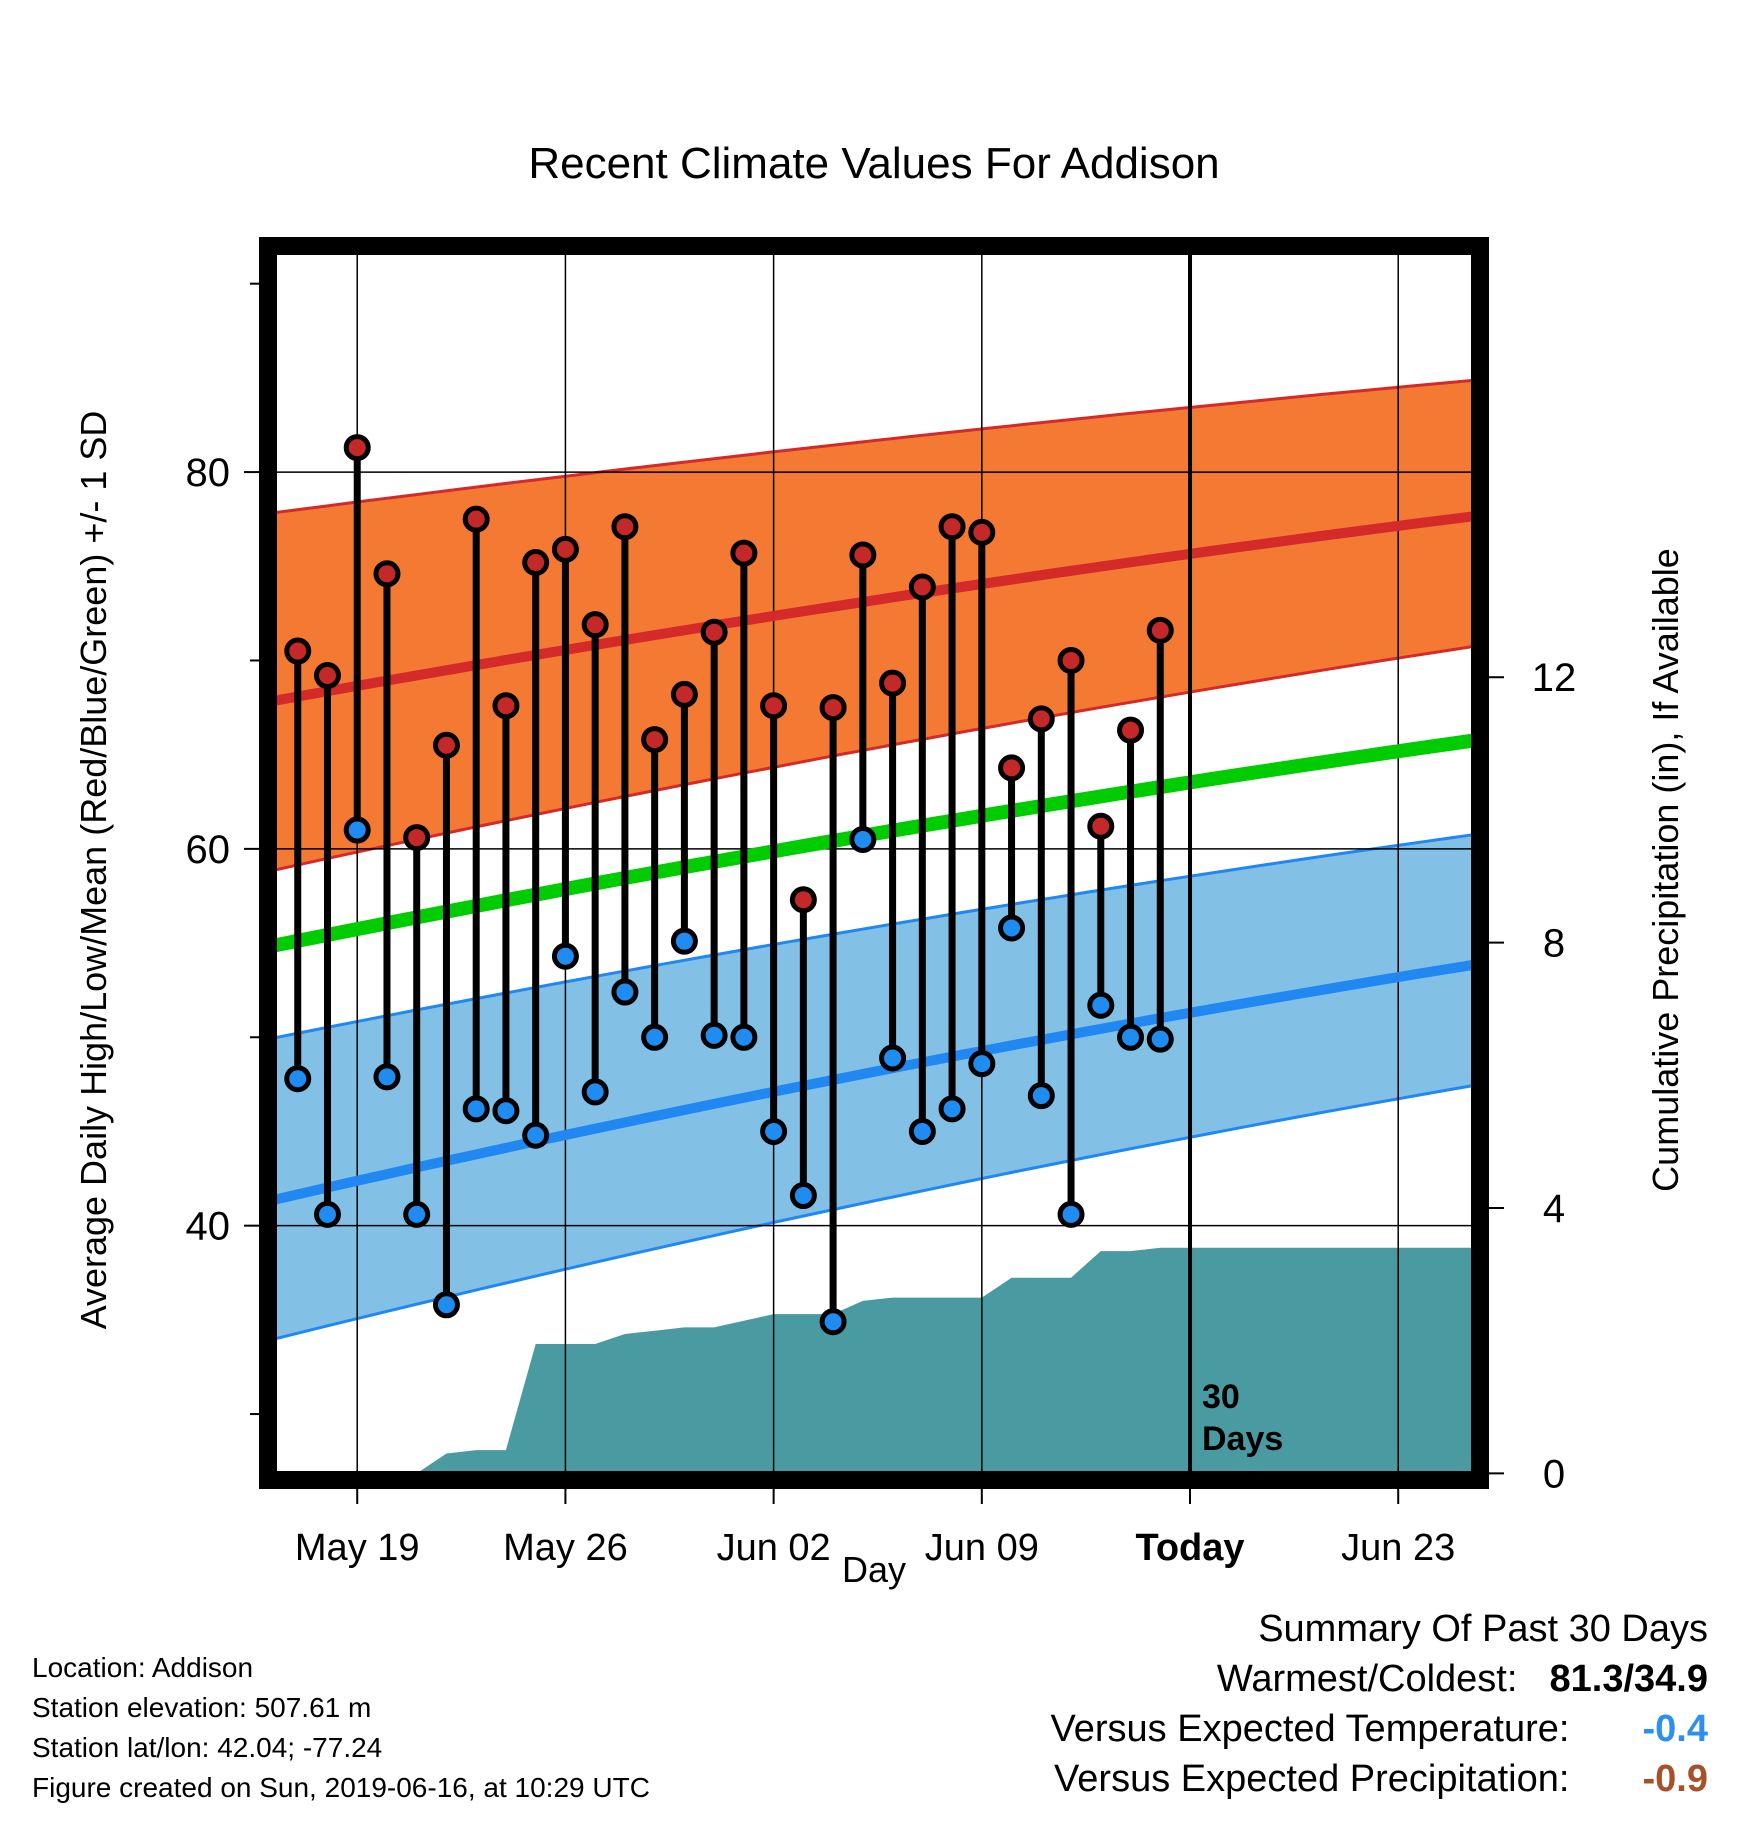  Describe the element at coordinates (143, 1667) in the screenshot. I see `location-text: Location: Addison` at that location.